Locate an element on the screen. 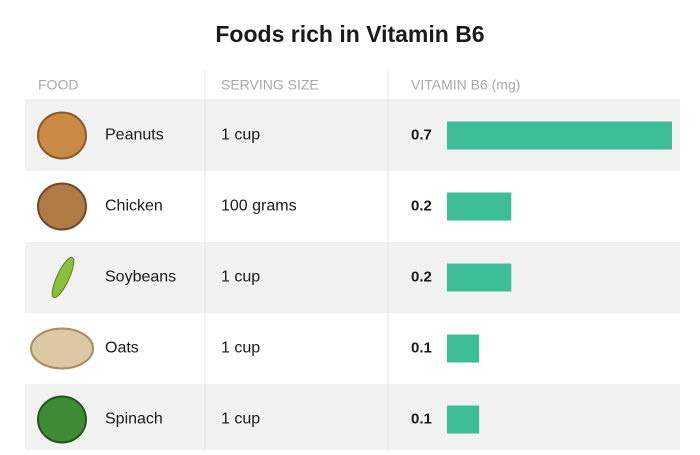 The height and width of the screenshot is (455, 700). serving-size: 100 grams is located at coordinates (259, 206).